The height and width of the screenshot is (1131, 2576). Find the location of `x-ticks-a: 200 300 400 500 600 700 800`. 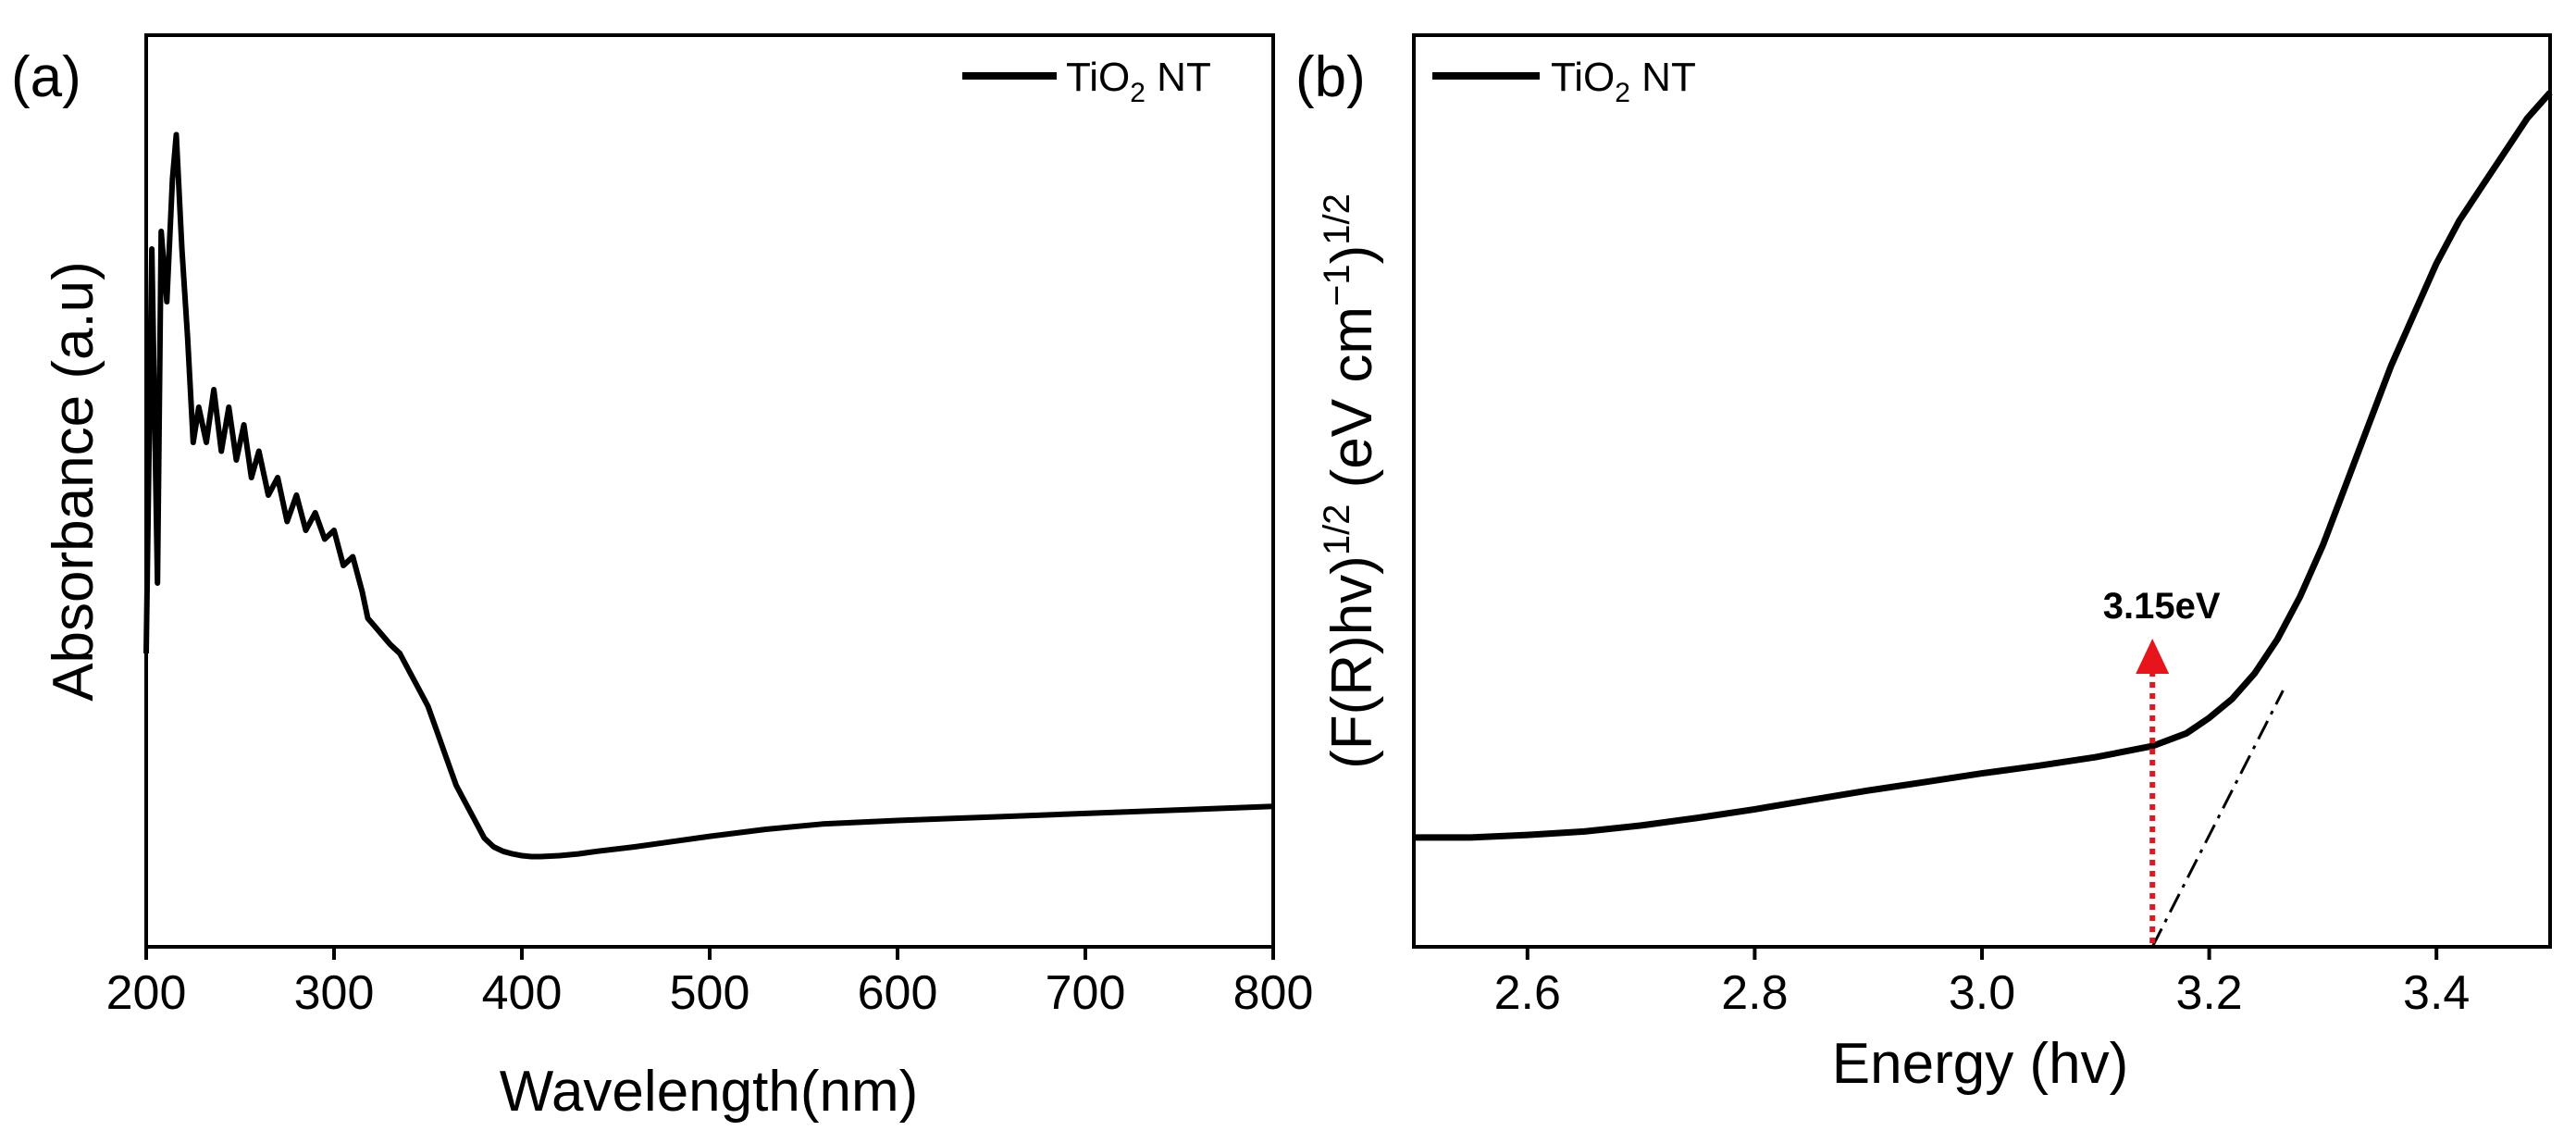

x-ticks-a: 200 300 400 500 600 700 800 is located at coordinates (710, 983).